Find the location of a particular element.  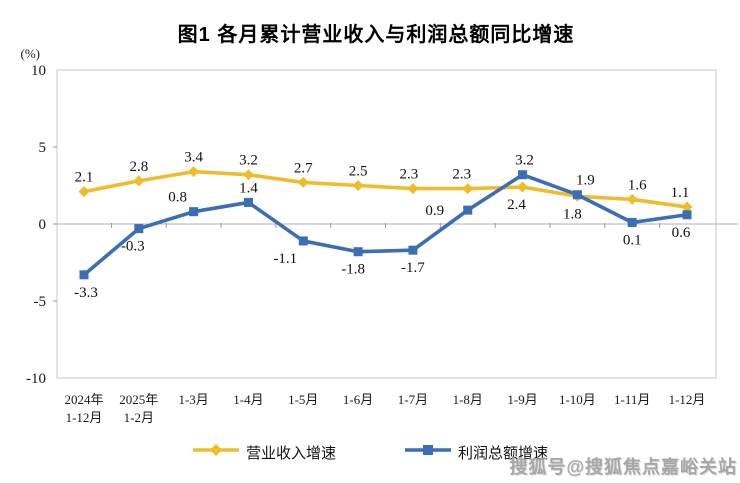

blue-line-square-icon is located at coordinates (428, 450).